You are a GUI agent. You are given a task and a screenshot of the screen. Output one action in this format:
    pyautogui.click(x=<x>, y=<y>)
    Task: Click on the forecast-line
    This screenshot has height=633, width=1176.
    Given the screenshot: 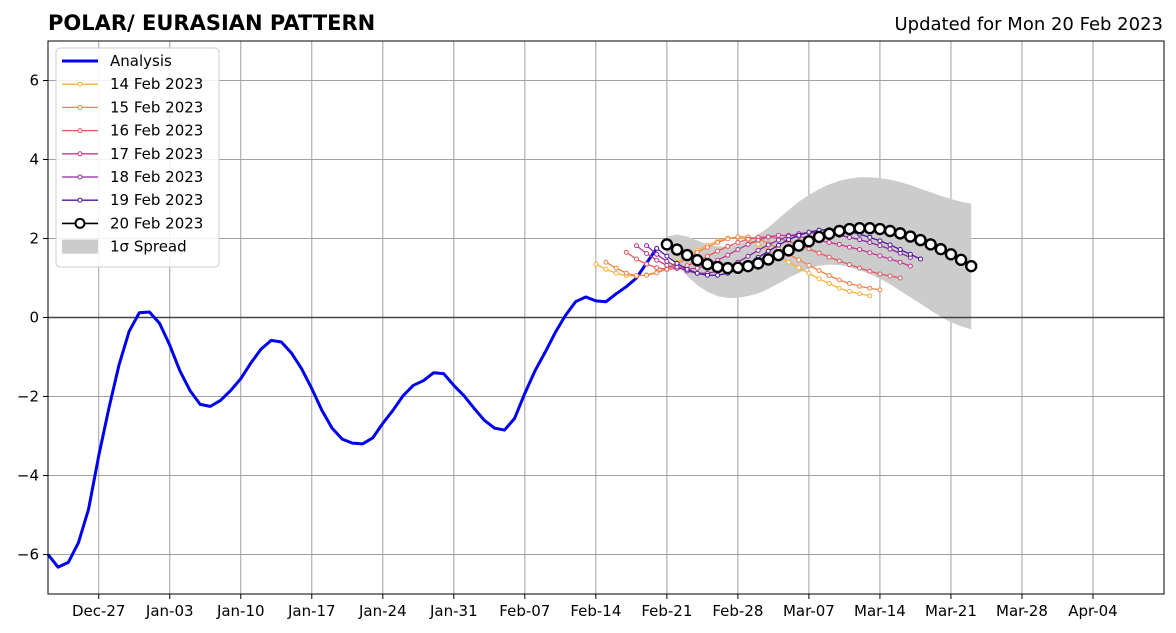 What is the action you would take?
    pyautogui.click(x=763, y=257)
    